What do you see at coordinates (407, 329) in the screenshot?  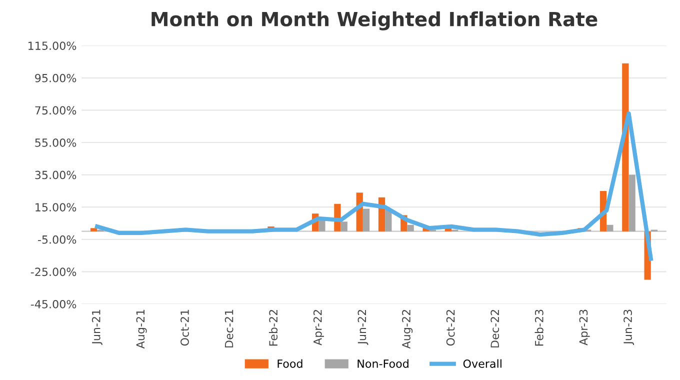 I see `x-tick-label: Aug-22` at bounding box center [407, 329].